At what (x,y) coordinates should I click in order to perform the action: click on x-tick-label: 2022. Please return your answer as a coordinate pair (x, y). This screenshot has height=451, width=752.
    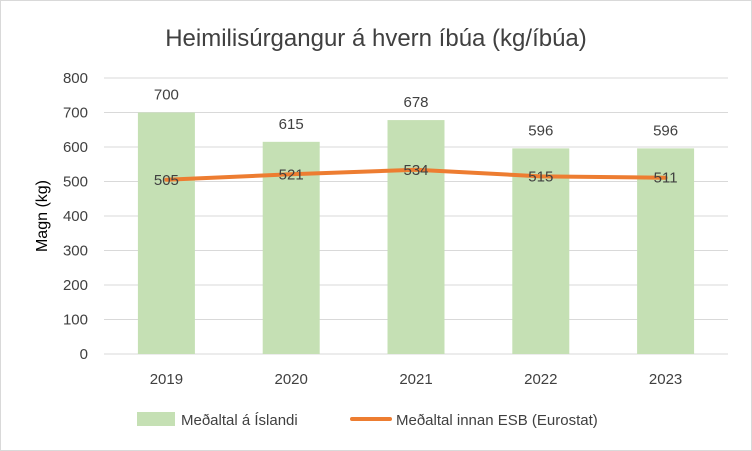
    Looking at the image, I should click on (540, 379).